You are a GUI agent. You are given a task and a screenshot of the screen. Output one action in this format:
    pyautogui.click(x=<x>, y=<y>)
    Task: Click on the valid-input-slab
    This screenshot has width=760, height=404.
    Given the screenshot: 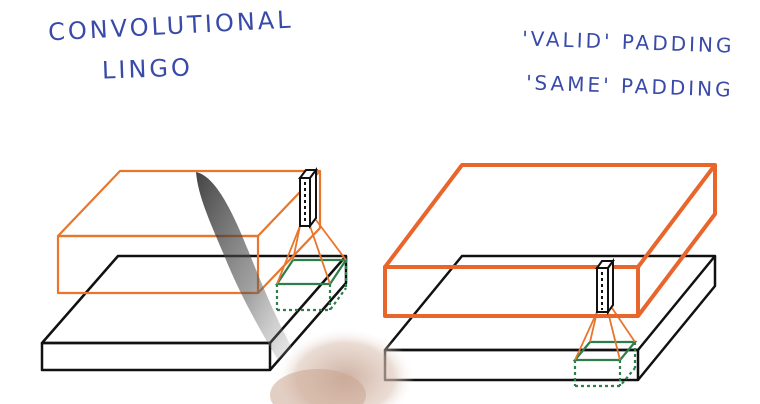 What is the action you would take?
    pyautogui.click(x=194, y=313)
    